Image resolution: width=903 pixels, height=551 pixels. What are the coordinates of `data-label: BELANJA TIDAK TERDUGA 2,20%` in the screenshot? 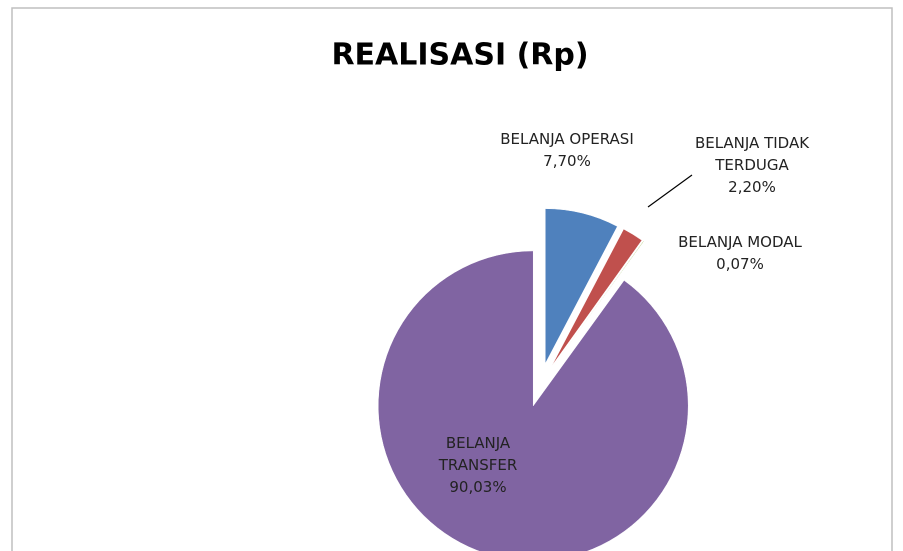 It's located at (752, 165).